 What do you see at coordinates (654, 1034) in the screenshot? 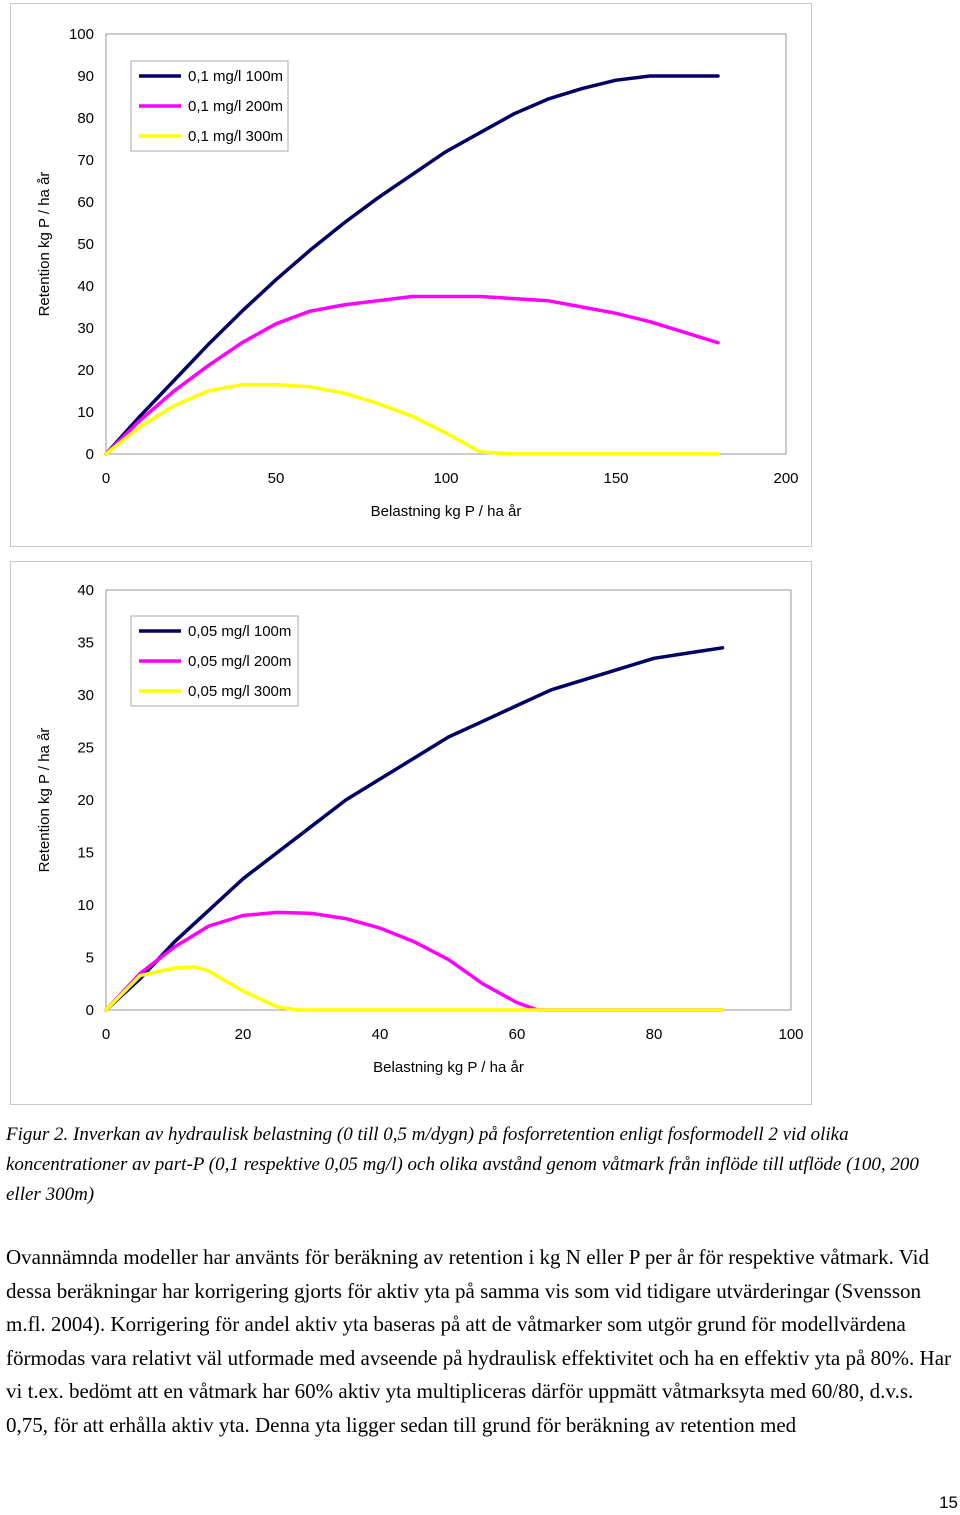
I see `chart2-x-tick-label: 80` at bounding box center [654, 1034].